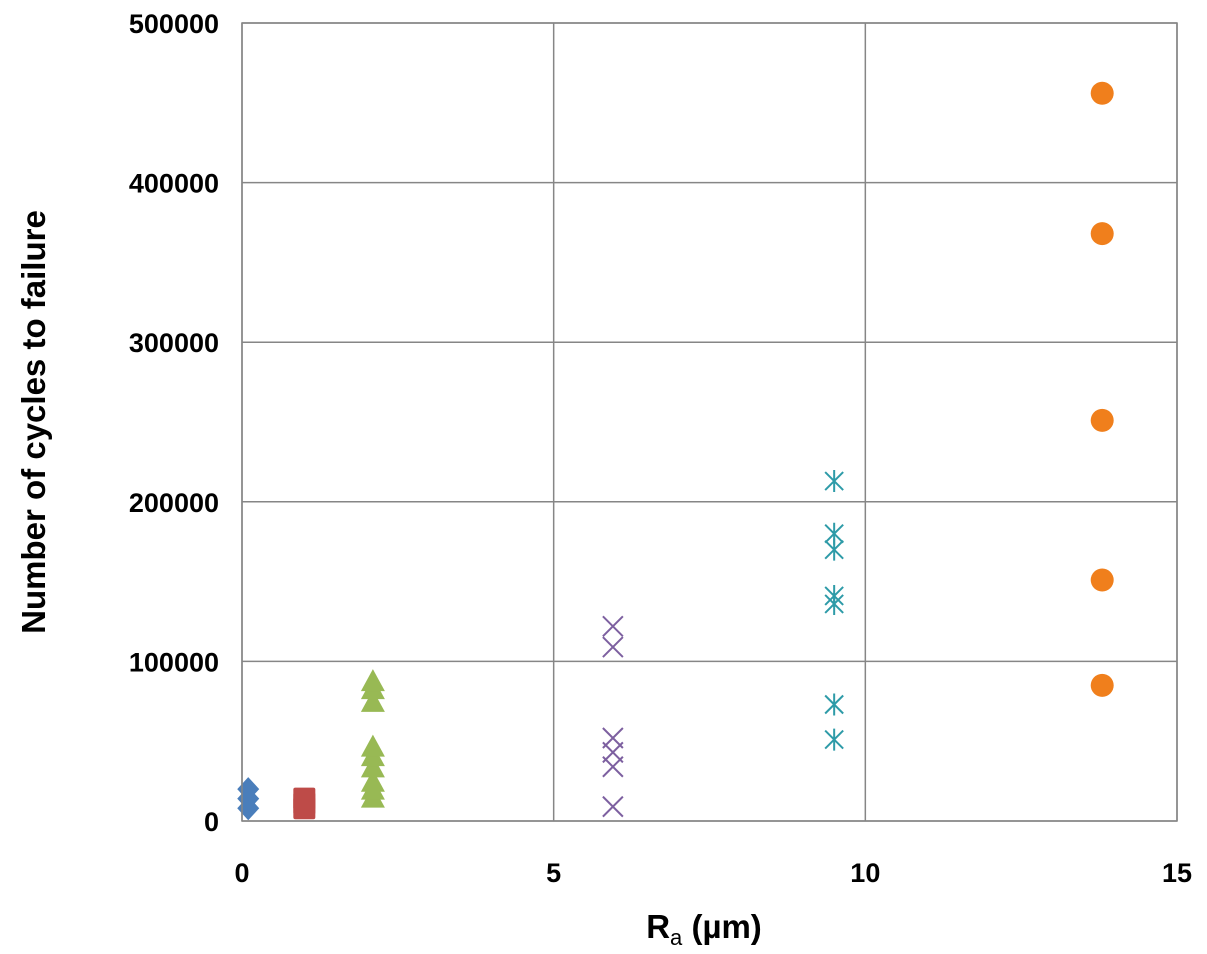 This screenshot has height=954, width=1207. Describe the element at coordinates (553, 873) in the screenshot. I see `x-tick-label: 5` at that location.